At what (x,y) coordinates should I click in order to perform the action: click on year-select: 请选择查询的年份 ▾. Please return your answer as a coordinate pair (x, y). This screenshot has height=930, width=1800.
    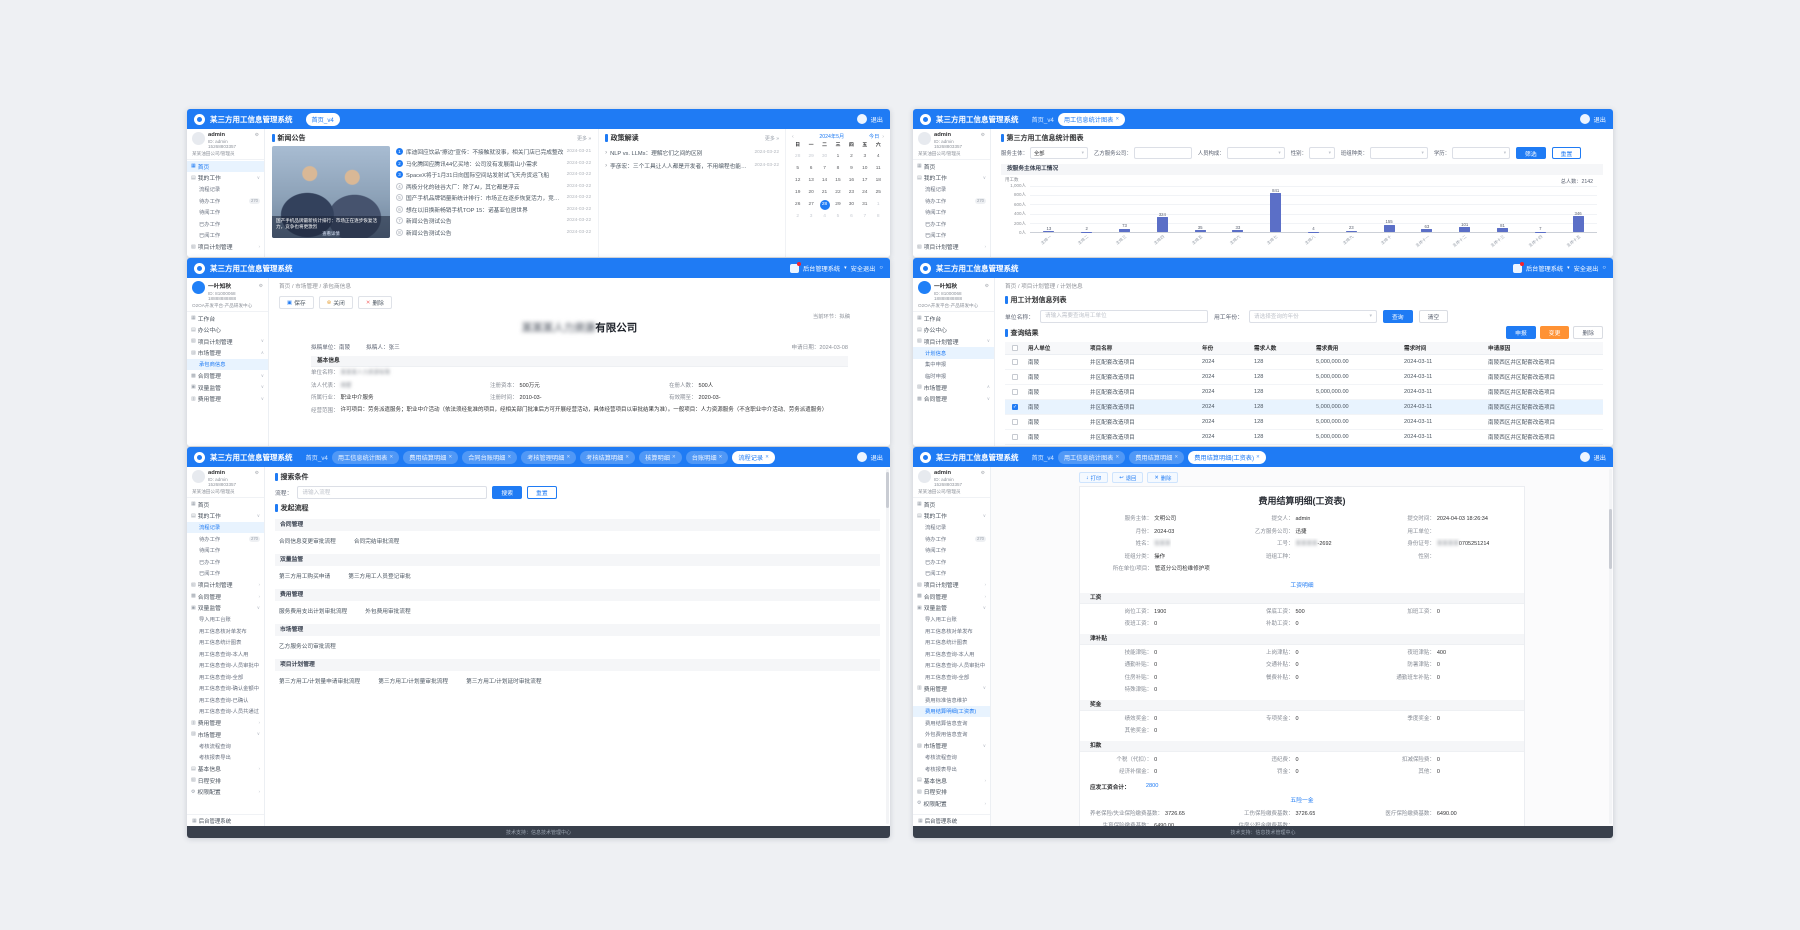
    Looking at the image, I should click on (1313, 316).